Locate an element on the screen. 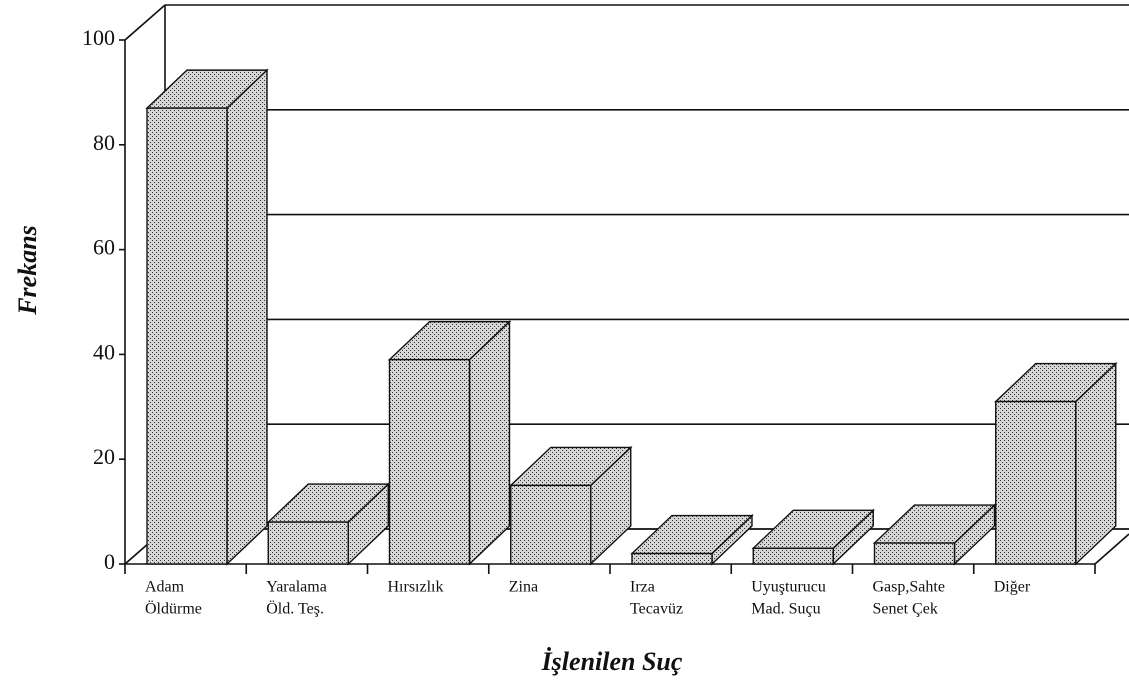 Image resolution: width=1129 pixels, height=689 pixels. x-tick-label: Diğer is located at coordinates (1012, 587).